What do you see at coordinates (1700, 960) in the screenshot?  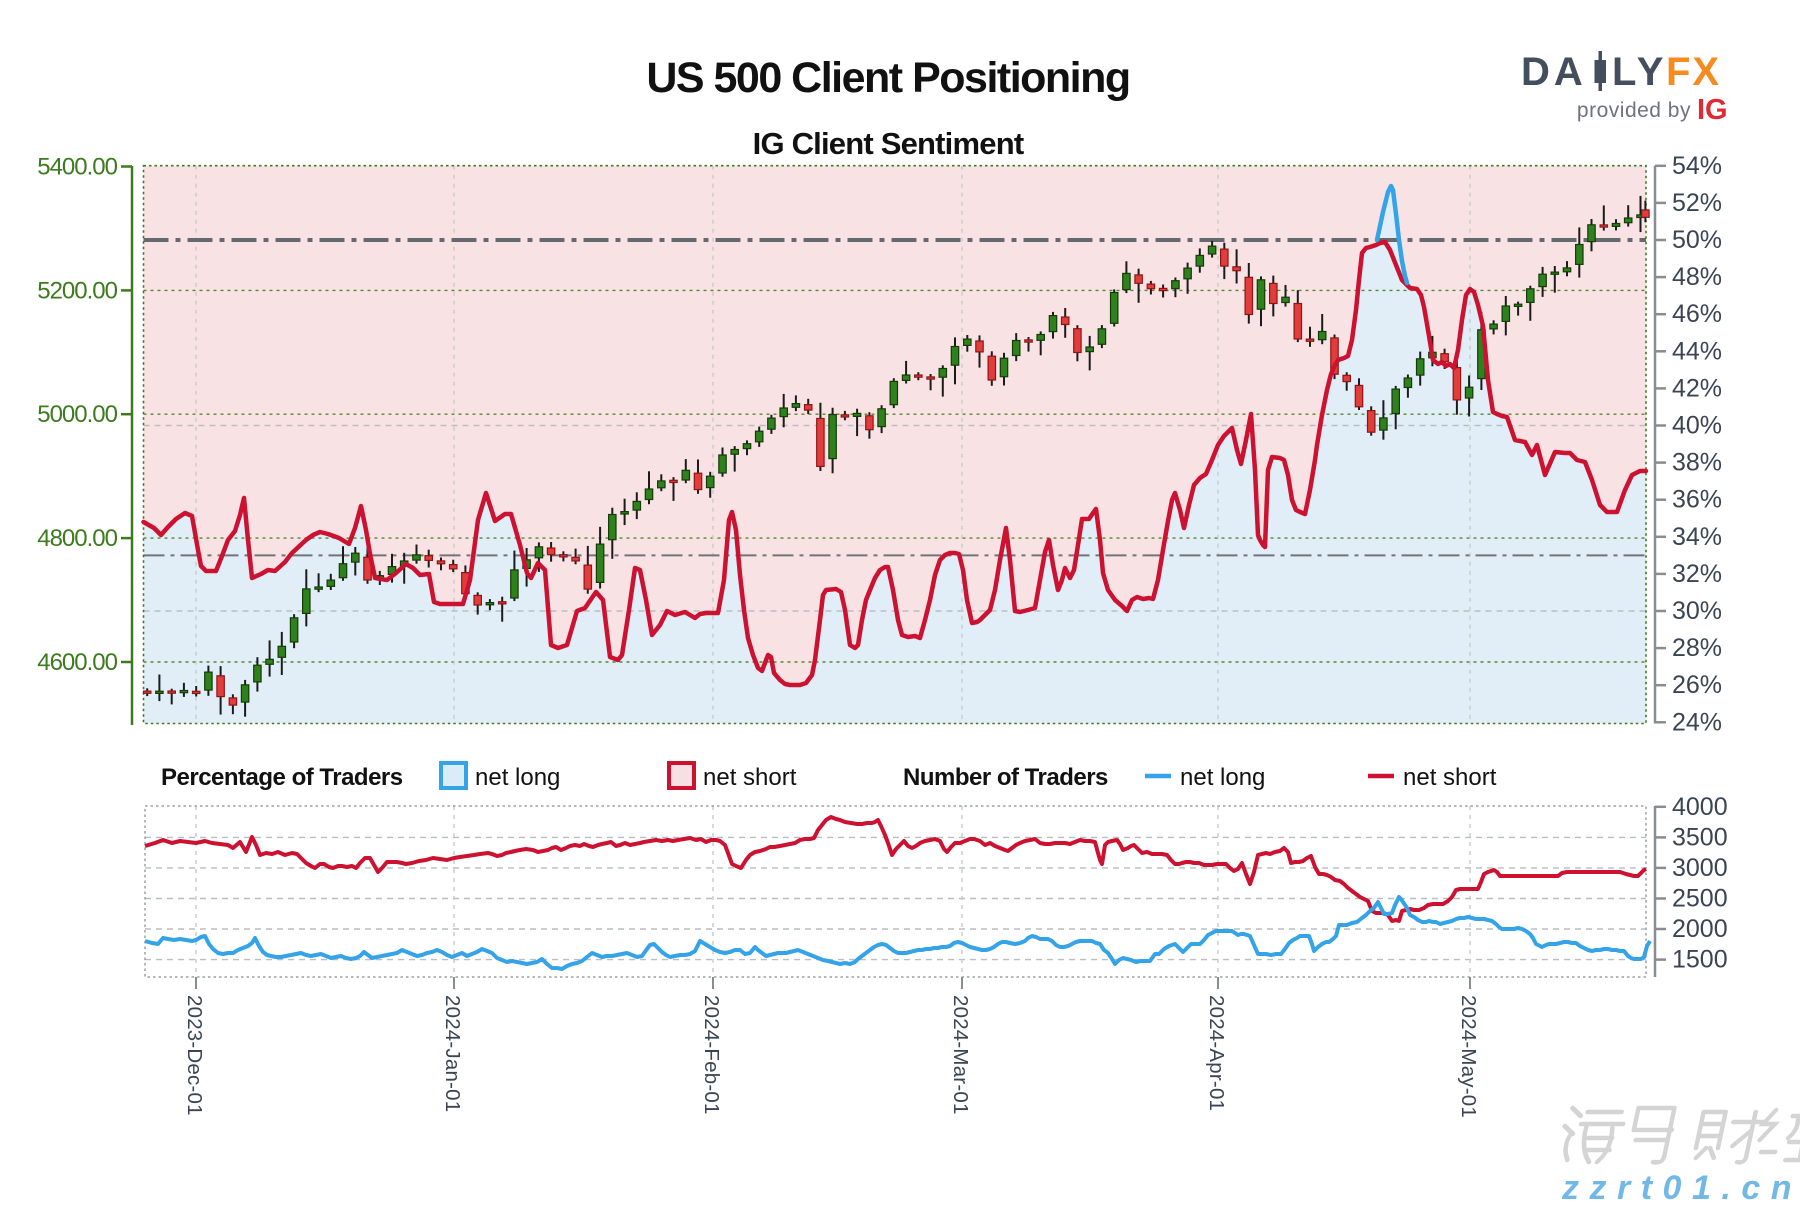 I see `svg-text: 1500` at bounding box center [1700, 960].